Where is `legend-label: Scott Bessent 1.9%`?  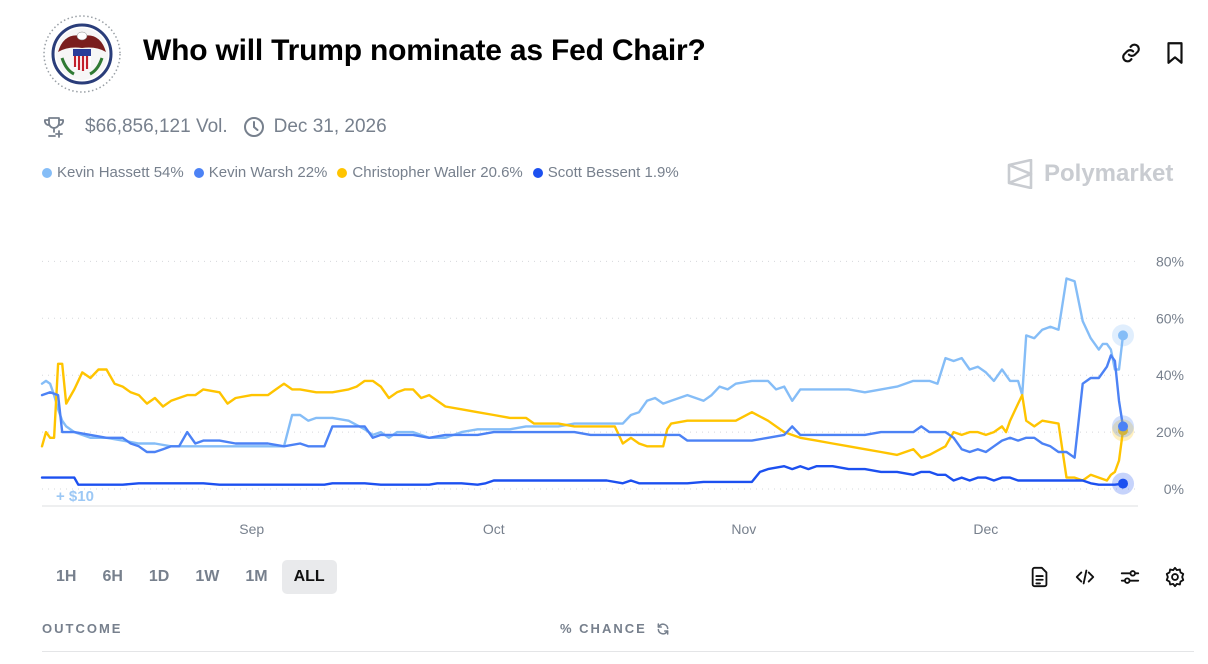 legend-label: Scott Bessent 1.9% is located at coordinates (613, 172).